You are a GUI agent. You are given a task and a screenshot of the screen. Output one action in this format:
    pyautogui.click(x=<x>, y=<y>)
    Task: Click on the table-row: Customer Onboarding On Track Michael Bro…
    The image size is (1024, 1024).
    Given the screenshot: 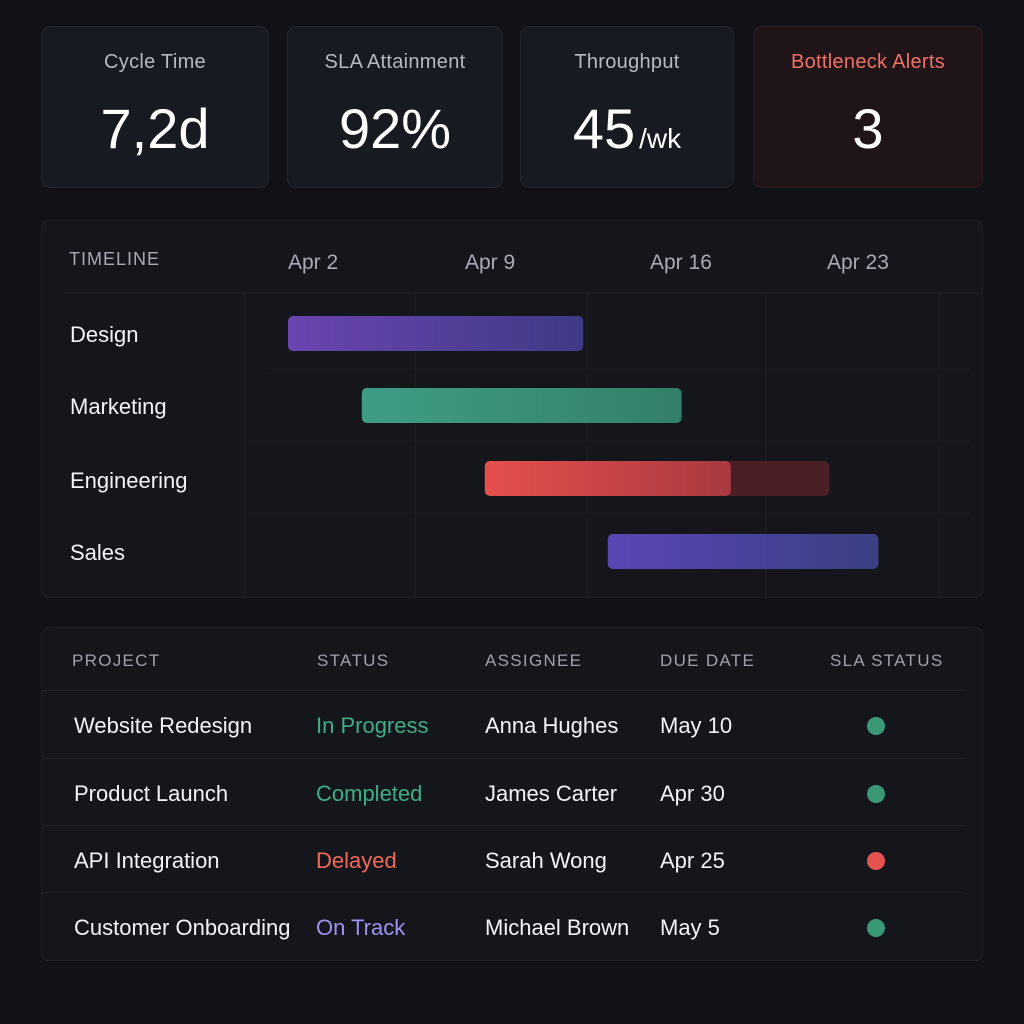 What is the action you would take?
    pyautogui.click(x=503, y=926)
    